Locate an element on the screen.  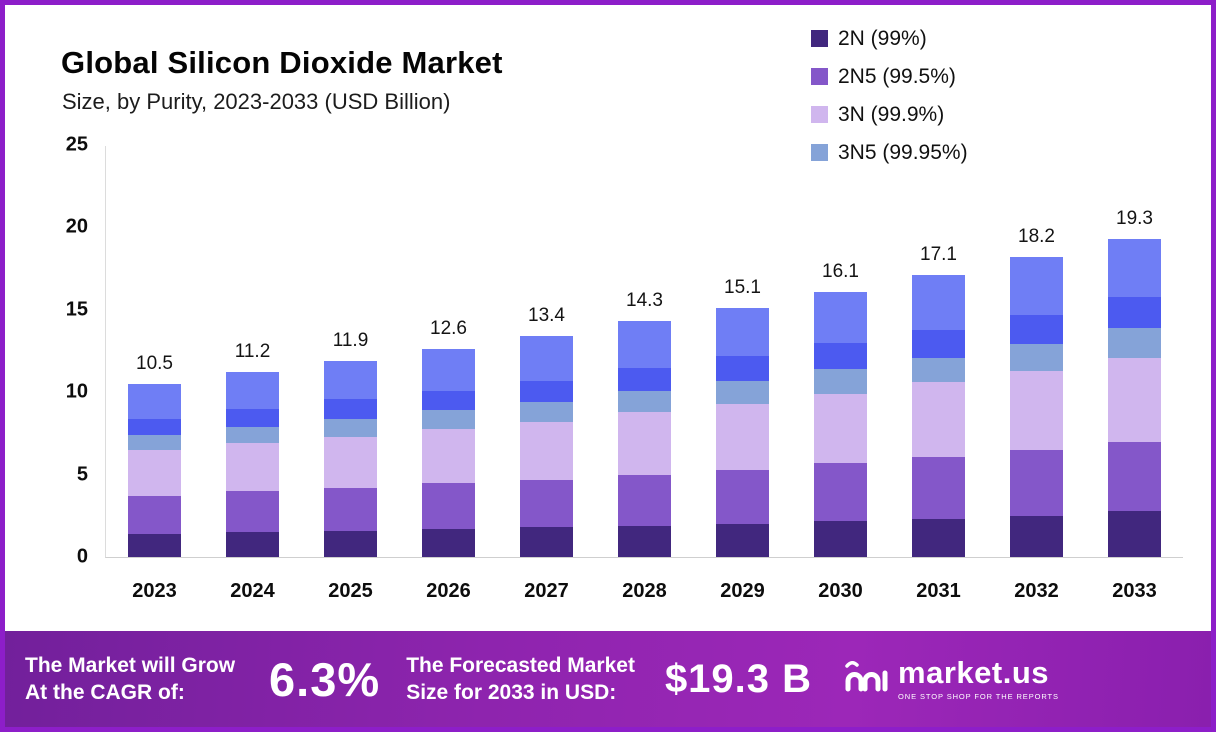
chart-title: Global Silicon Dioxide Market is located at coordinates (282, 62).